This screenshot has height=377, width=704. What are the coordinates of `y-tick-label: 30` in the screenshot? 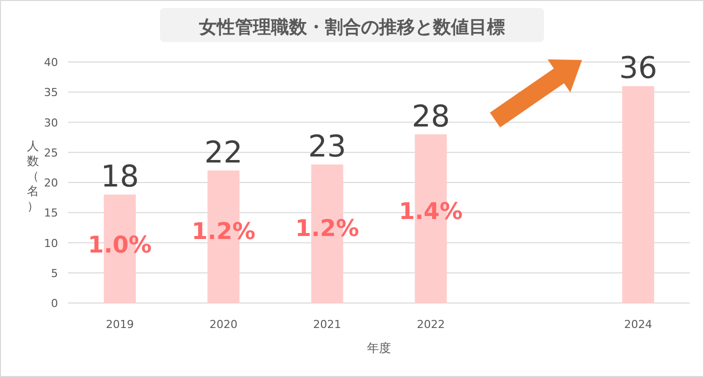 It's located at (51, 123).